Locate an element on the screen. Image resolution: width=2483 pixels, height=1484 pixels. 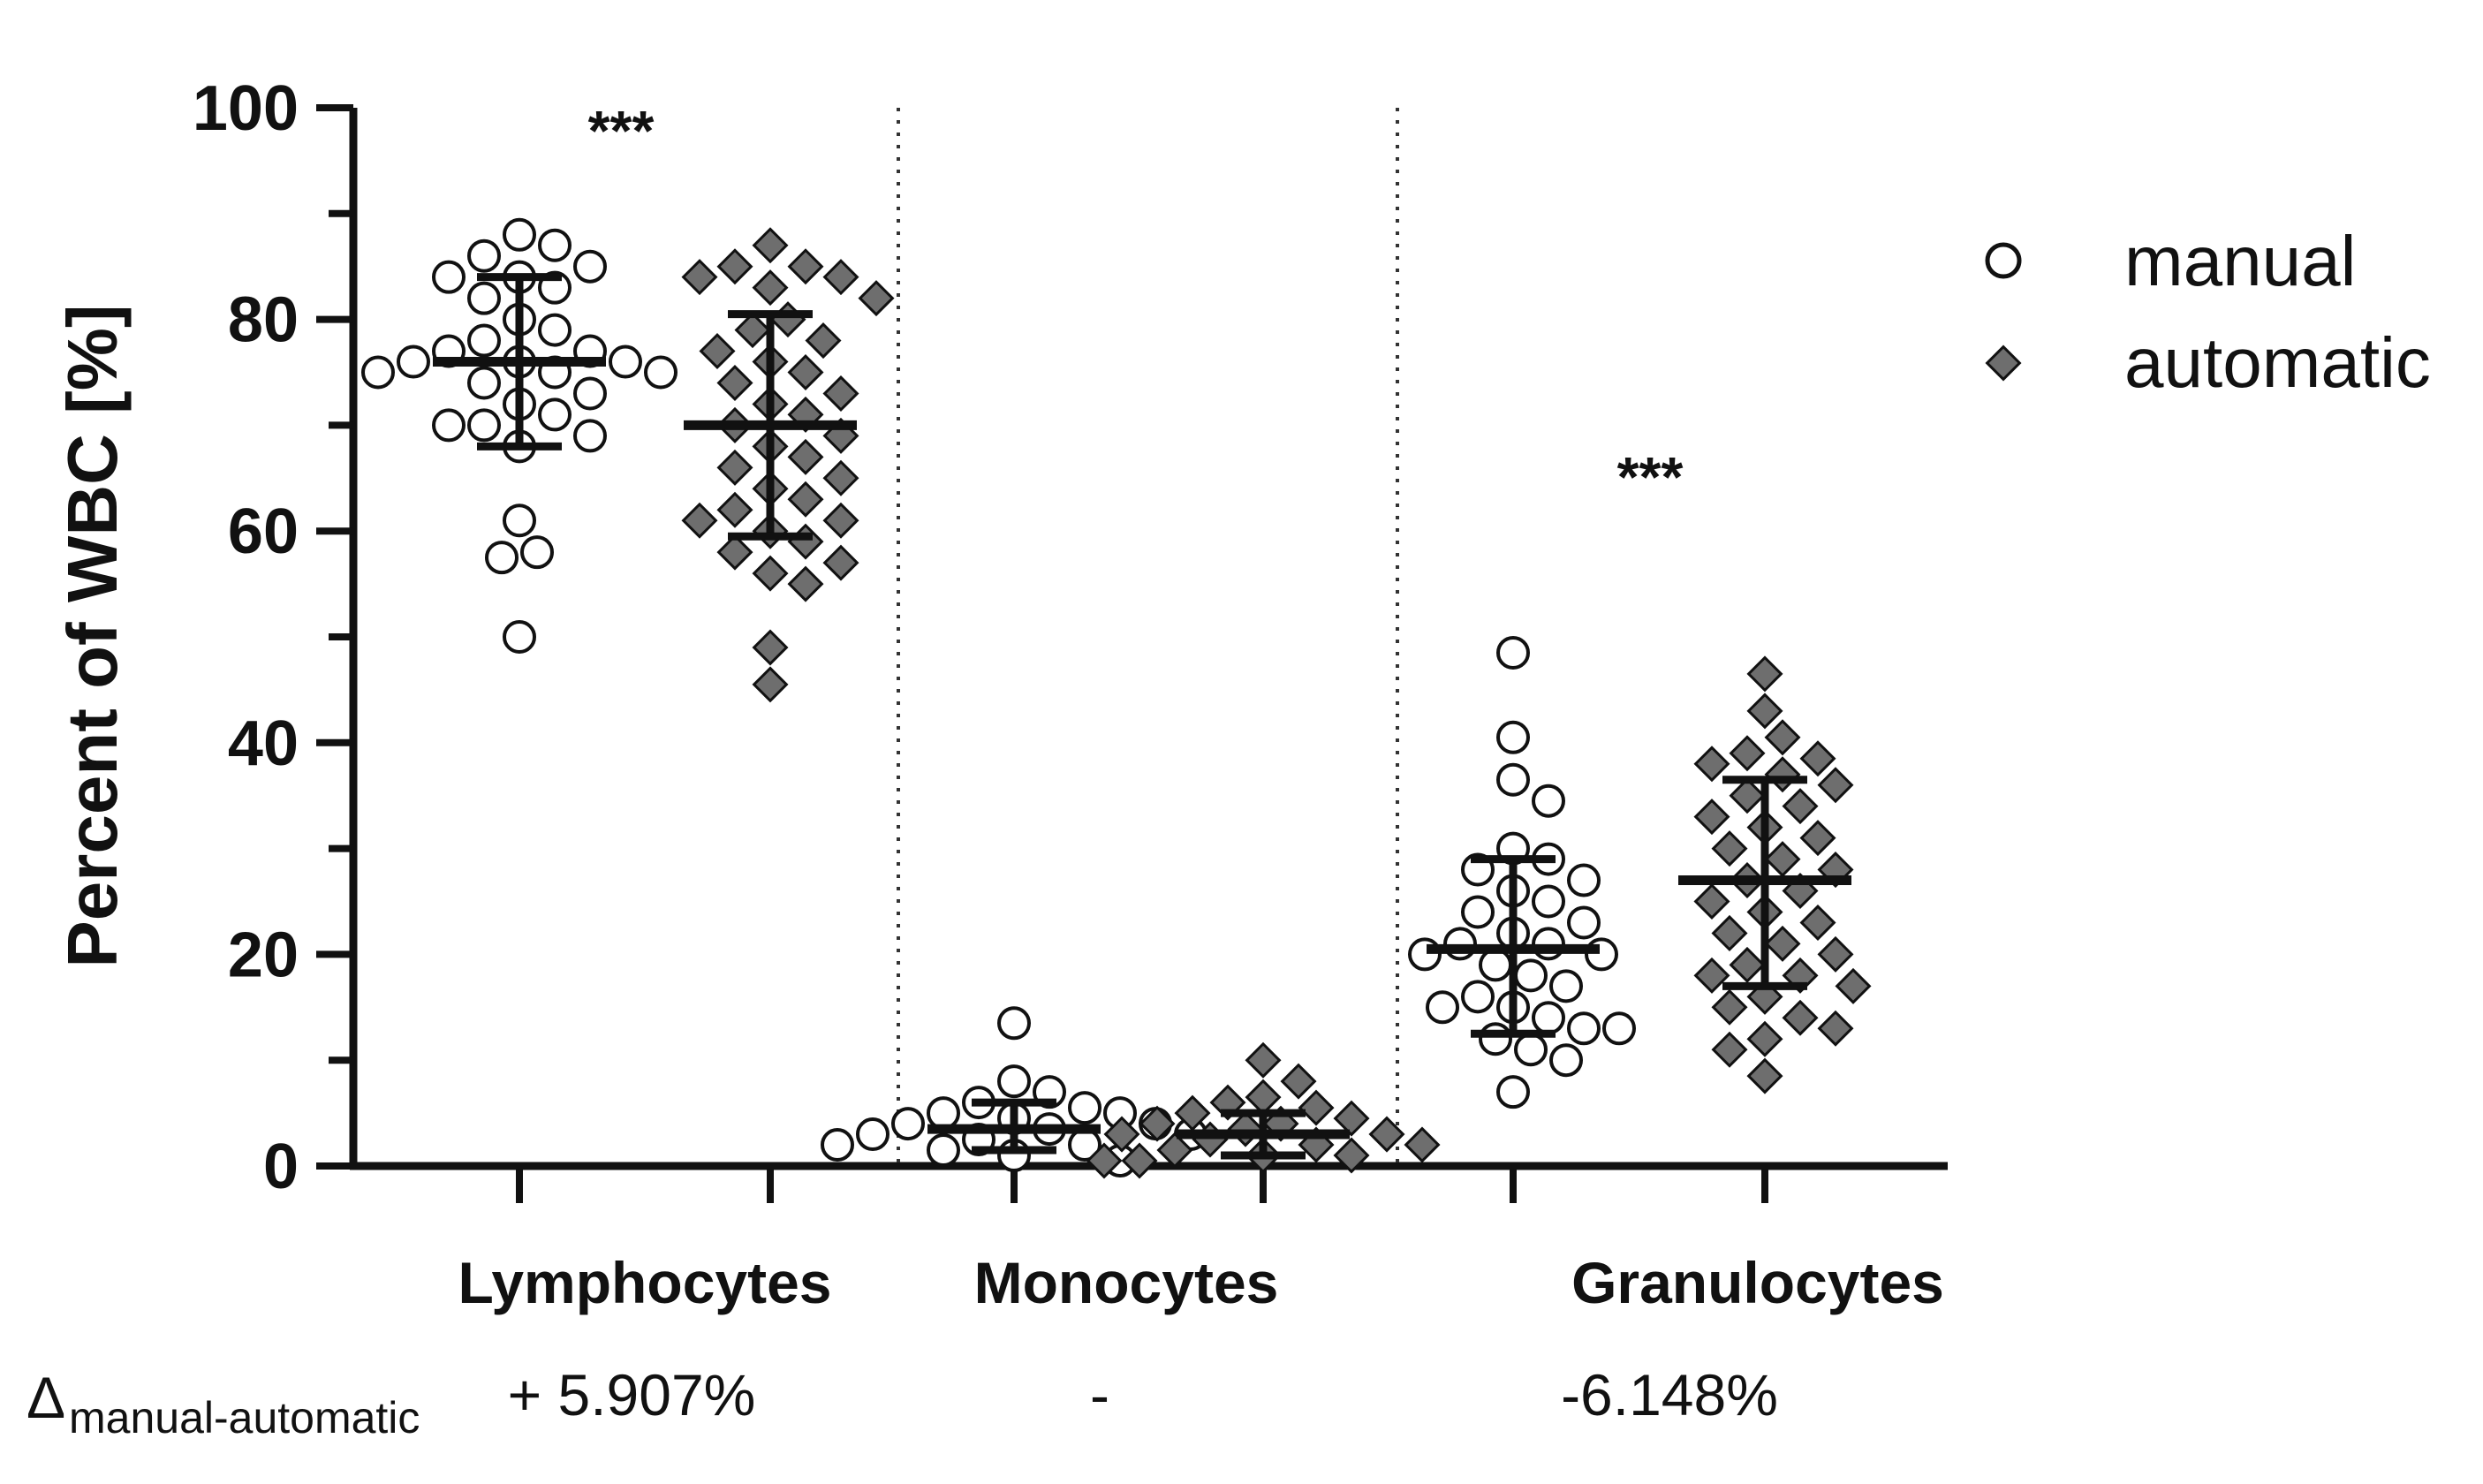
y-tick-label: 80 is located at coordinates (263, 320).